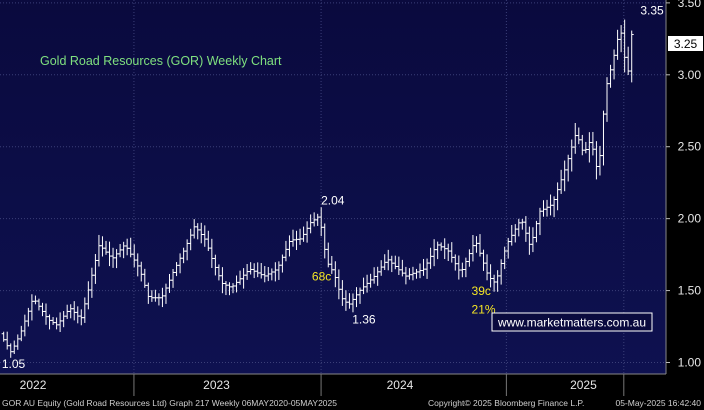 The width and height of the screenshot is (704, 410). Describe the element at coordinates (364, 320) in the screenshot. I see `annotation-label: 1.36` at that location.